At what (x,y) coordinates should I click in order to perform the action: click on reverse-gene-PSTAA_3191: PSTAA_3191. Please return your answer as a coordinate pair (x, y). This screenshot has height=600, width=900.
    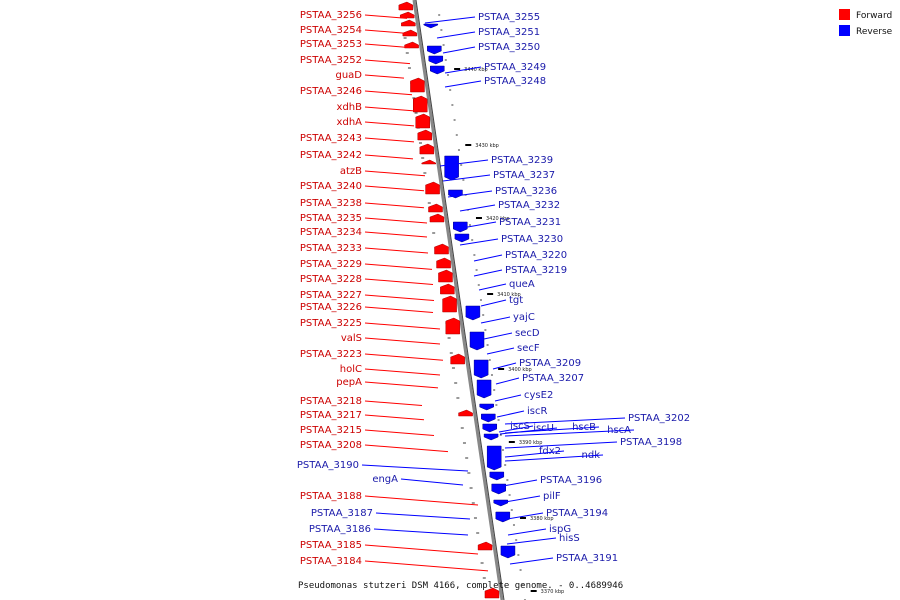
    Looking at the image, I should click on (563, 559).